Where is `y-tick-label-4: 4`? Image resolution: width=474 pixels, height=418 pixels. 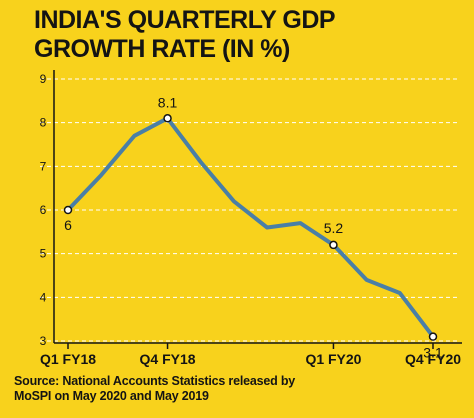
y-tick-label-4: 4 is located at coordinates (43, 297).